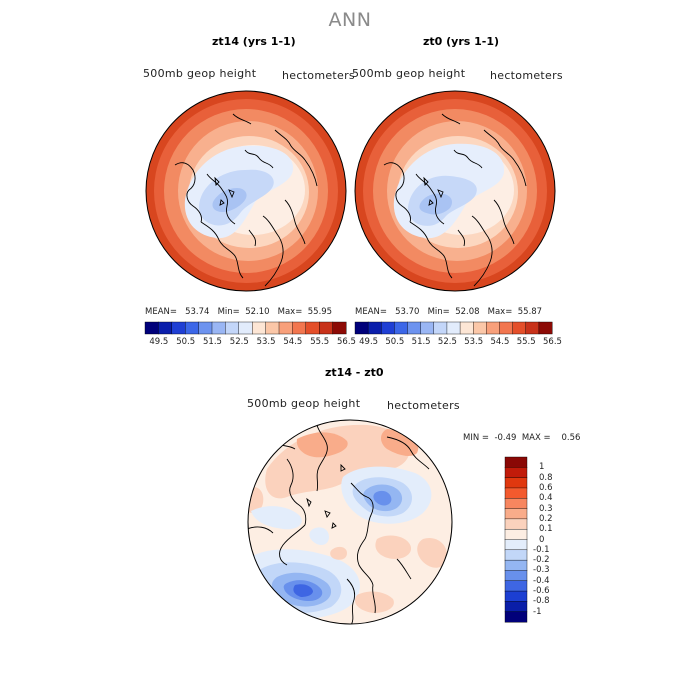  What do you see at coordinates (537, 611) in the screenshot?
I see `diff-colorbar-tick-label: -1` at bounding box center [537, 611].